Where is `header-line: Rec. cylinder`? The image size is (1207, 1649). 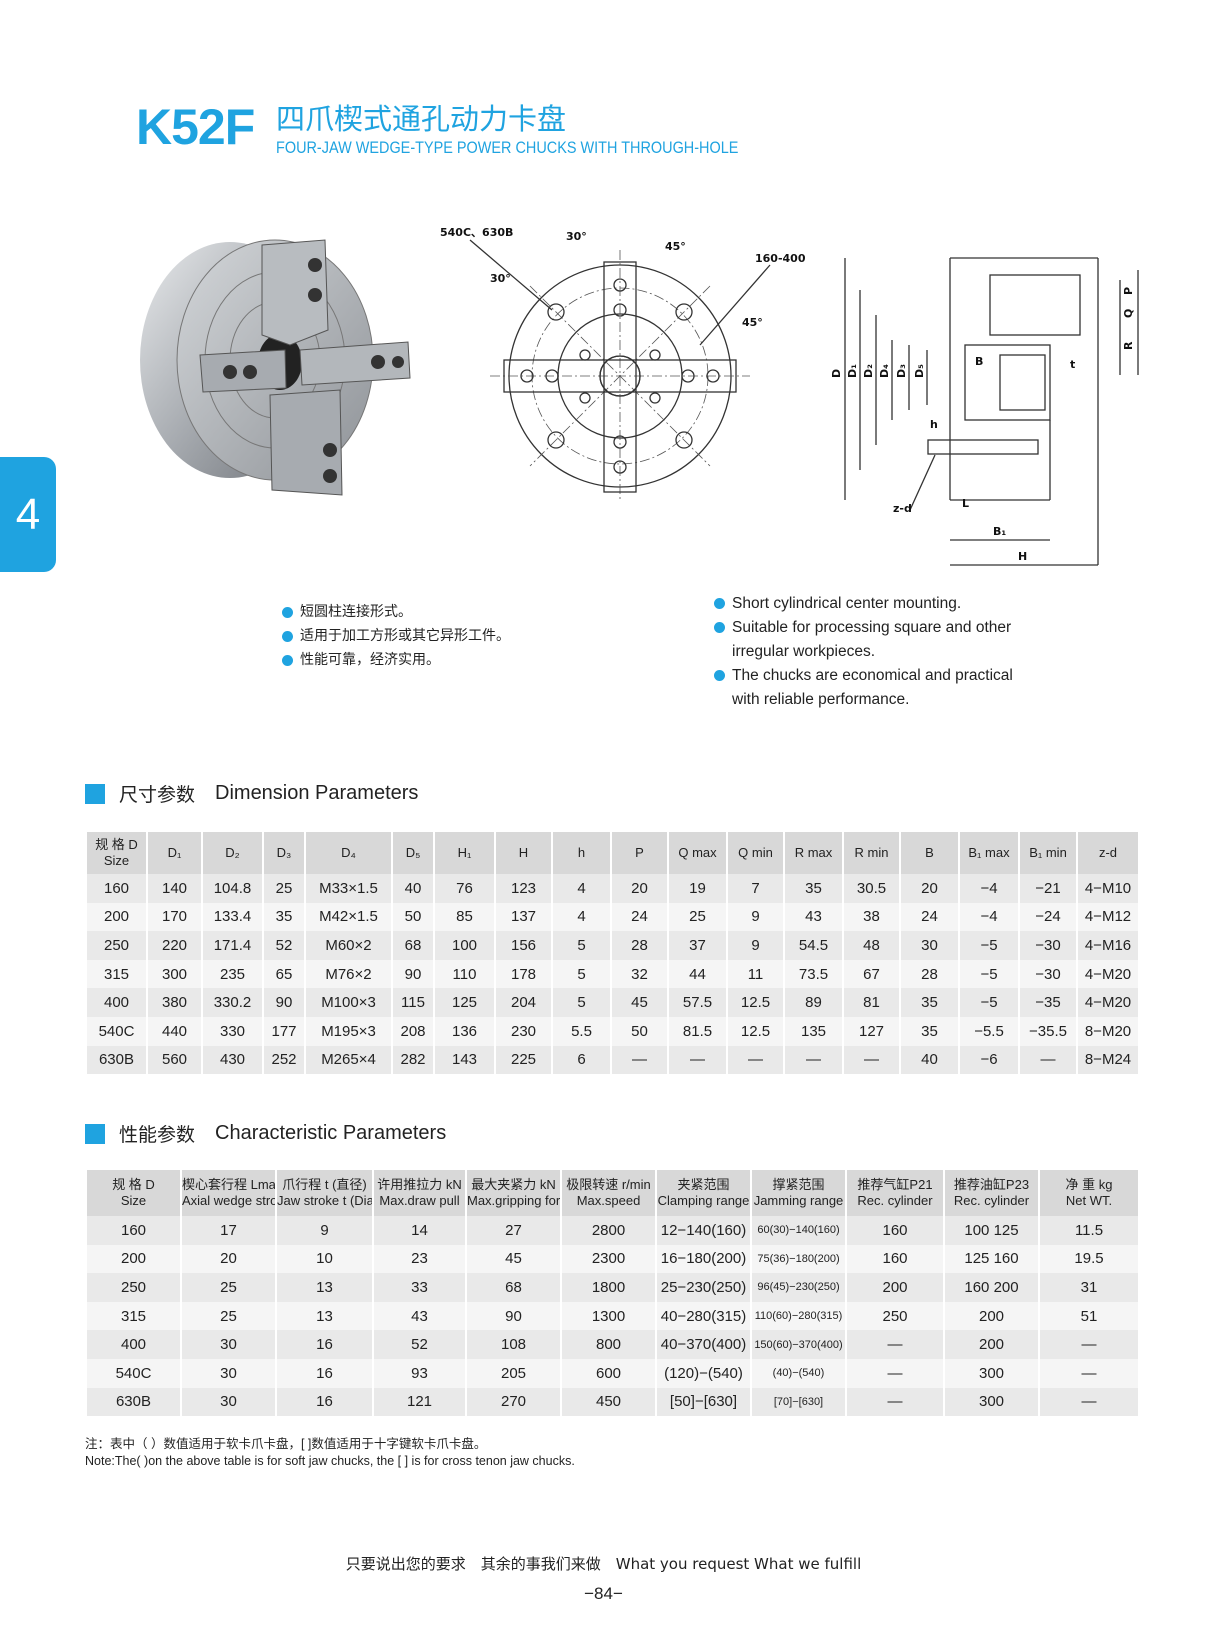 header-line: Rec. cylinder is located at coordinates (991, 1200).